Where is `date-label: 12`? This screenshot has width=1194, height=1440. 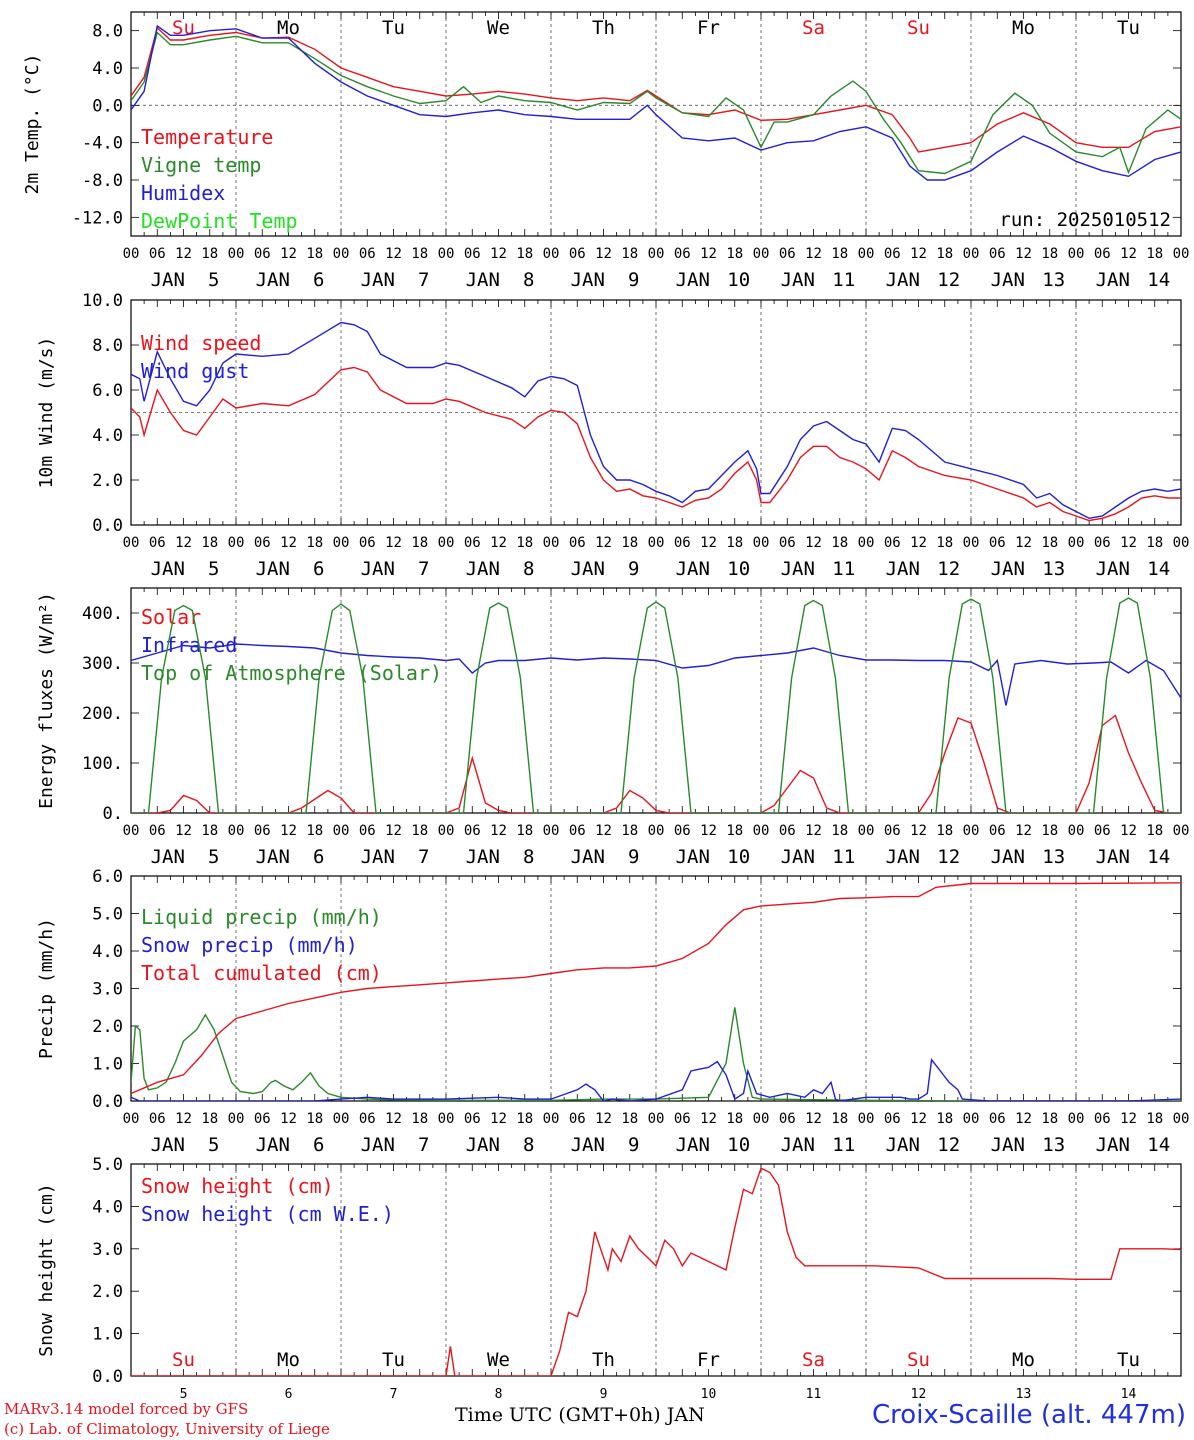 date-label: 12 is located at coordinates (948, 1145).